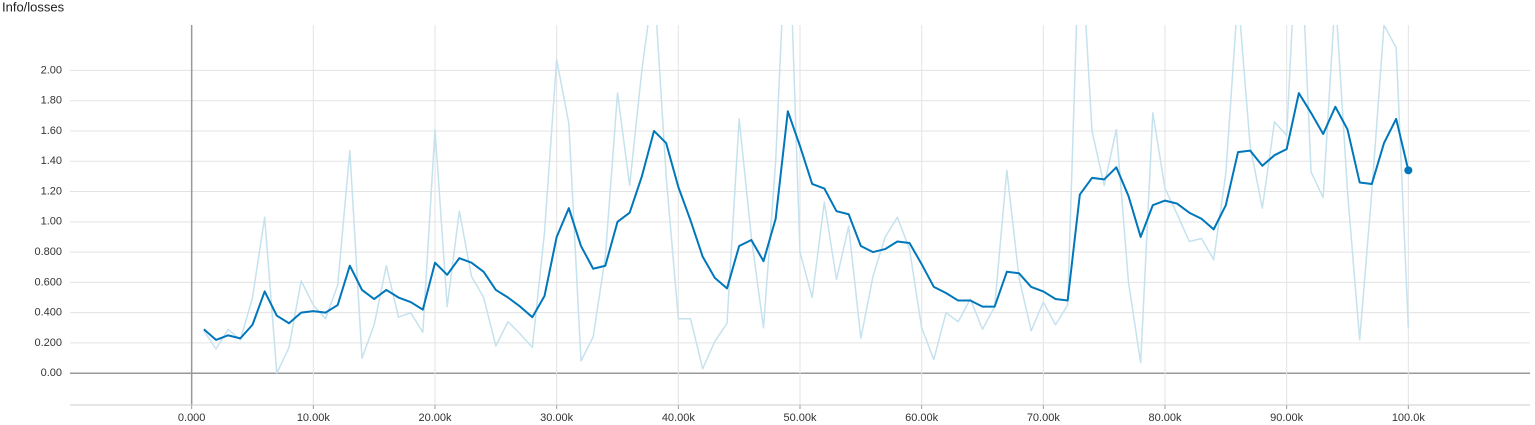  I want to click on y-tick-label: 1.60, so click(51, 131).